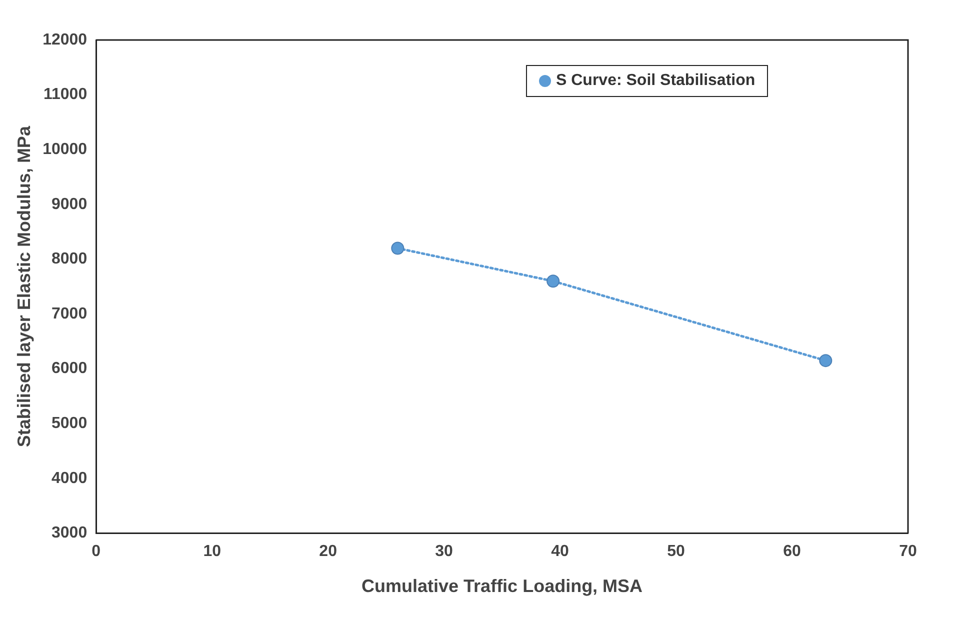 The width and height of the screenshot is (953, 622). What do you see at coordinates (502, 586) in the screenshot?
I see `x-axis-title: Cumulative Traffic Loading, MSA` at bounding box center [502, 586].